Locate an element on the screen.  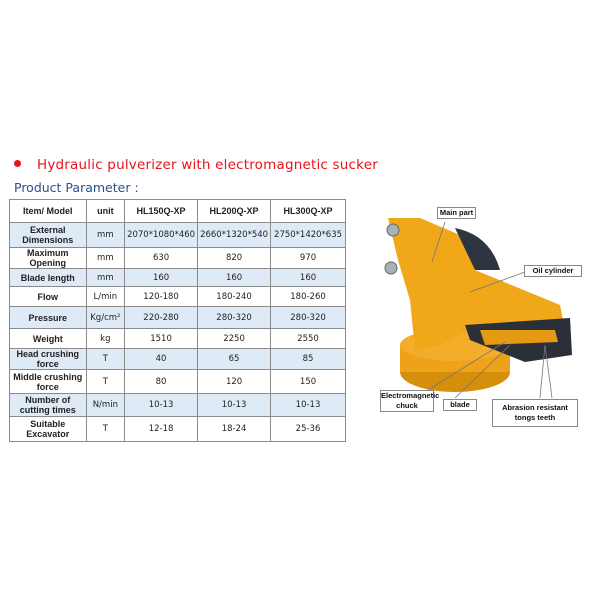
label-oil-cylinder: Oil cylinder is located at coordinates (553, 271).